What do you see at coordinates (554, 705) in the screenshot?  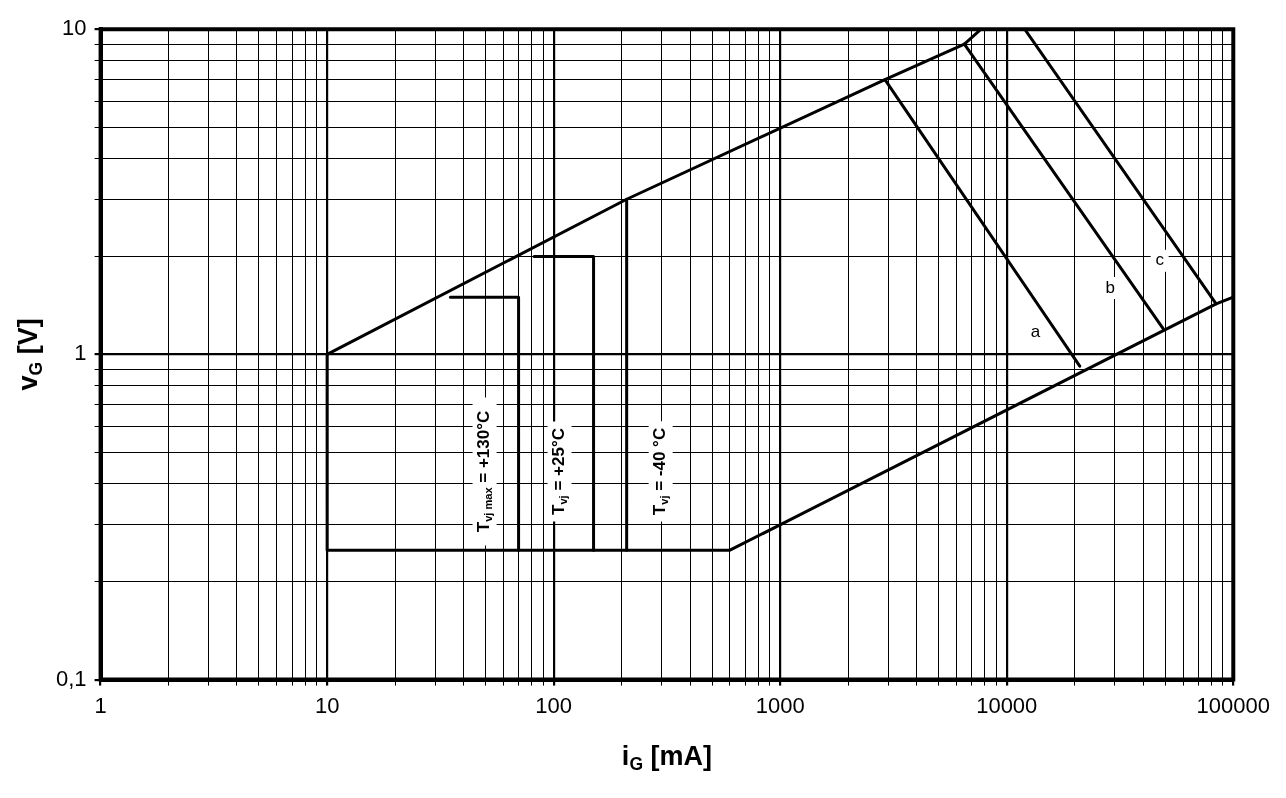 I see `x-tick-label: 100` at bounding box center [554, 705].